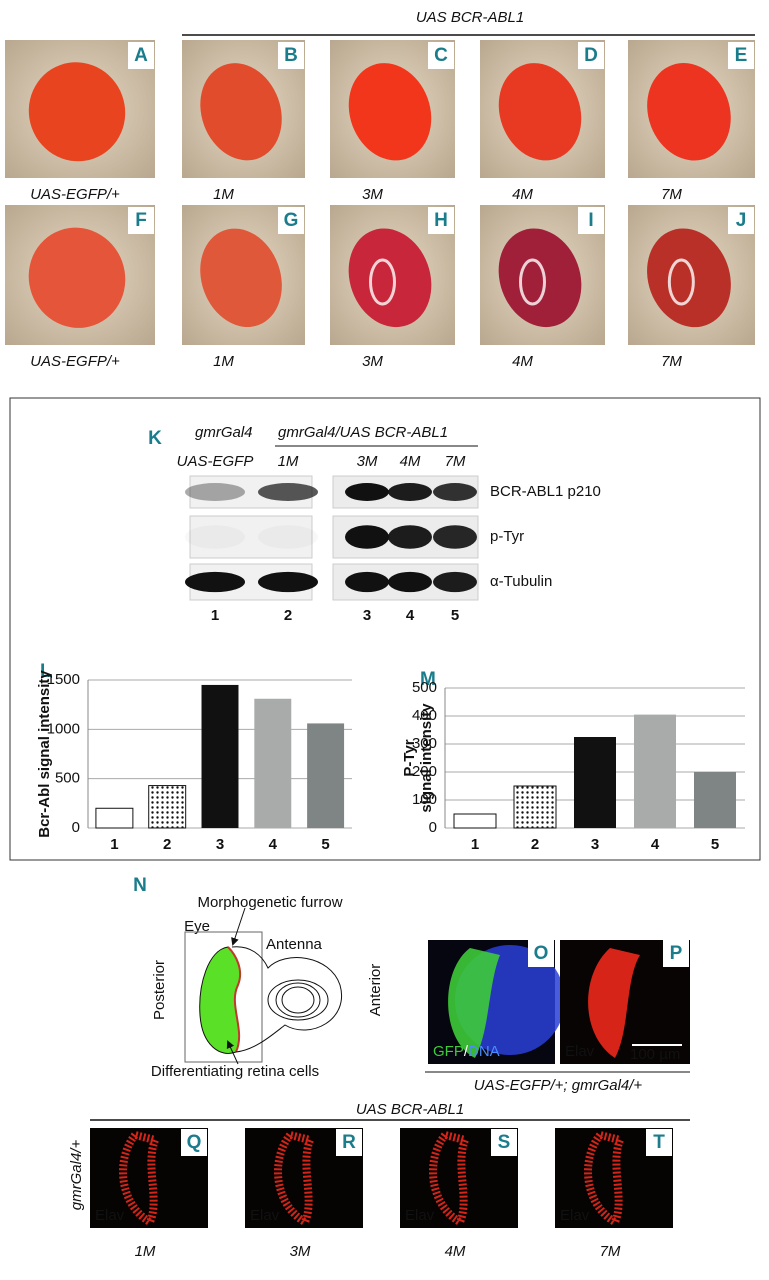 The width and height of the screenshot is (769, 1280). What do you see at coordinates (288, 615) in the screenshot?
I see `lane-number: 2` at bounding box center [288, 615].